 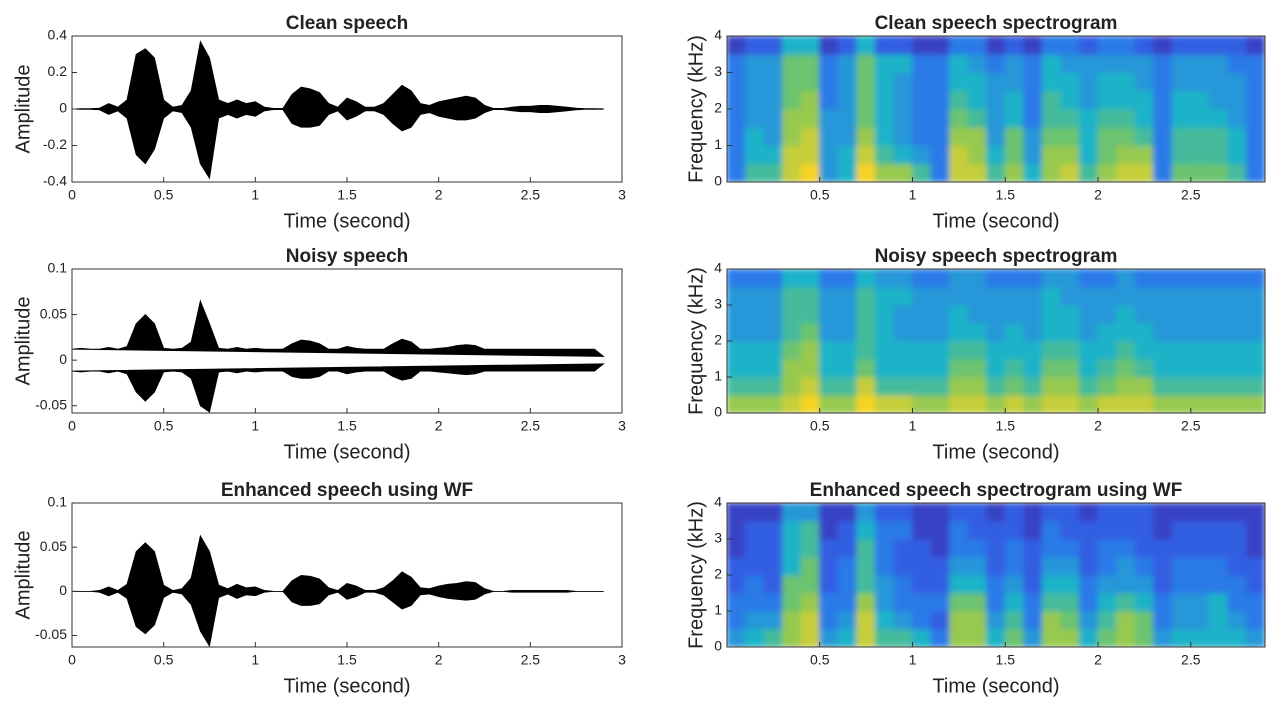 I want to click on chart-title: Enhanced speech spectrogram using WF, so click(x=996, y=490).